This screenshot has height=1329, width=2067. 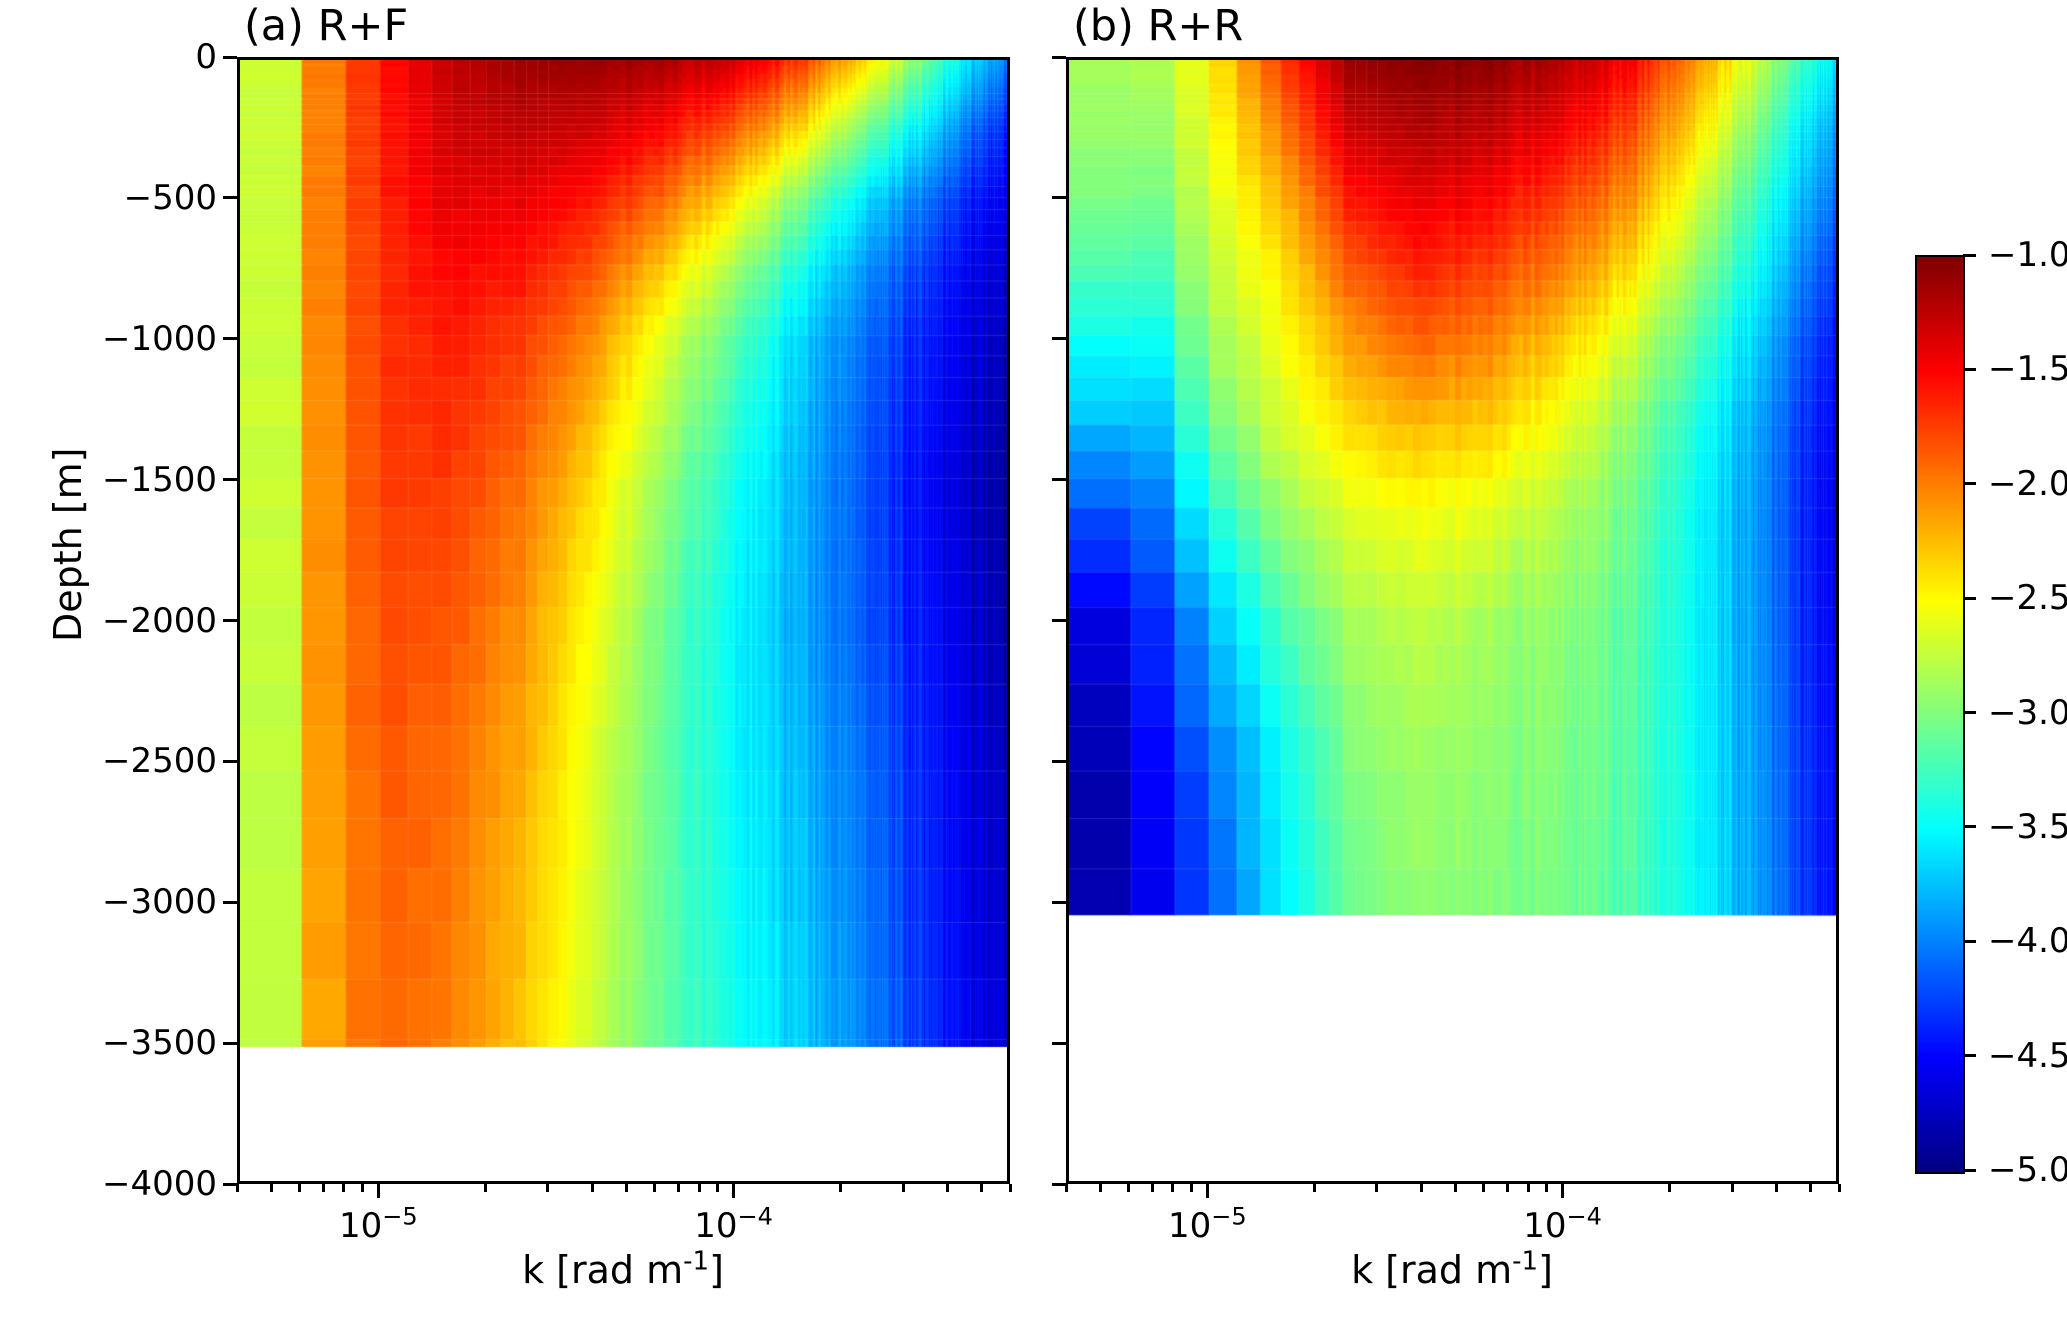 I want to click on colorbar-tick-label: −2.0, so click(x=2027, y=483).